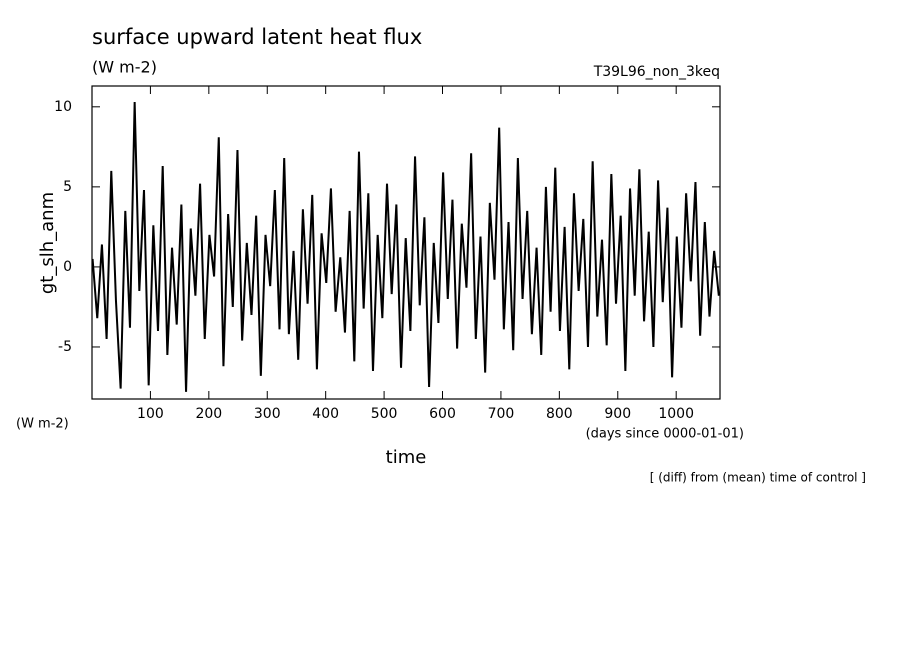 Image resolution: width=904 pixels, height=654 pixels. Describe the element at coordinates (124, 67) in the screenshot. I see `chart-subtitle: (W m-2)` at that location.